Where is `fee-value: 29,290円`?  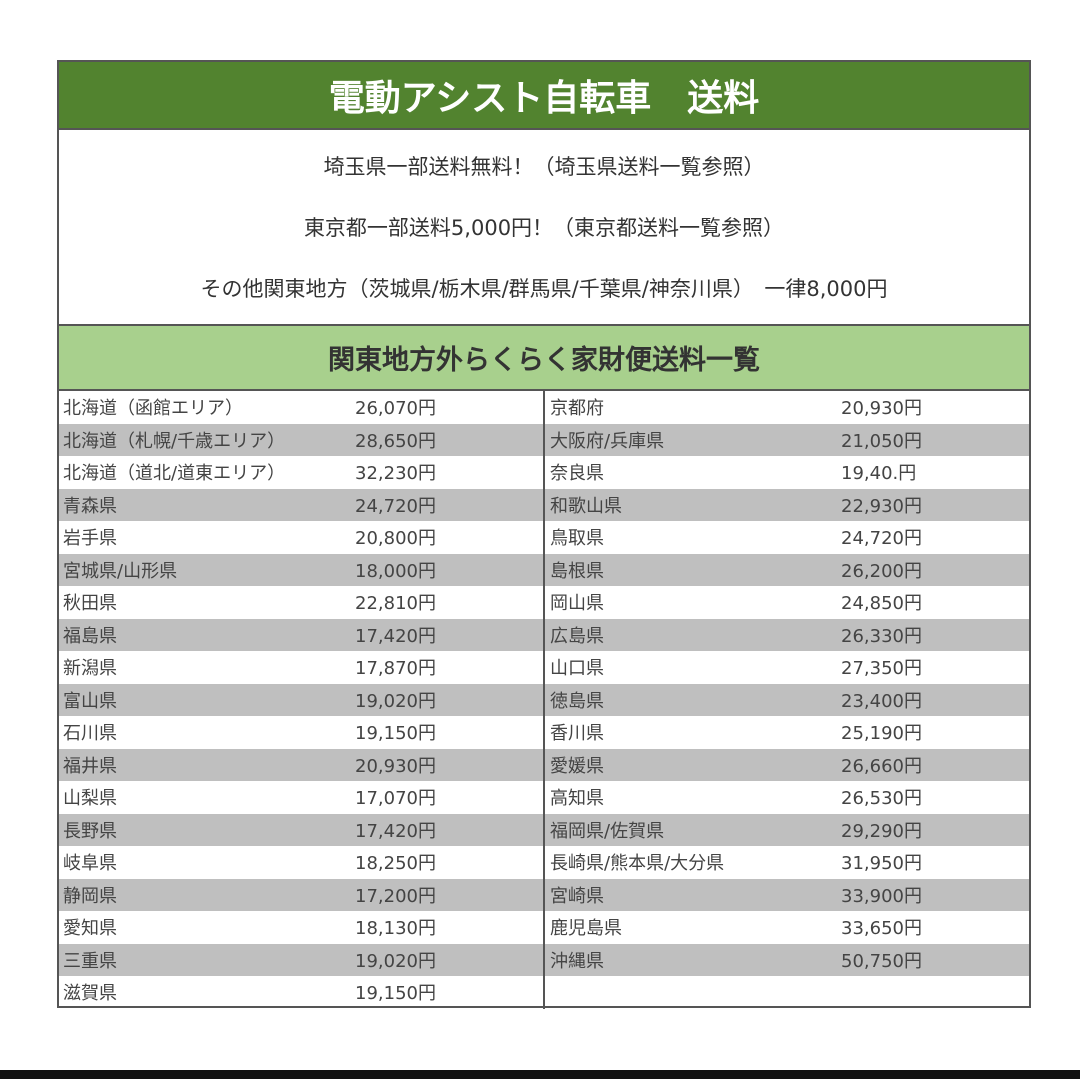
fee-value: 29,290円 is located at coordinates (881, 831).